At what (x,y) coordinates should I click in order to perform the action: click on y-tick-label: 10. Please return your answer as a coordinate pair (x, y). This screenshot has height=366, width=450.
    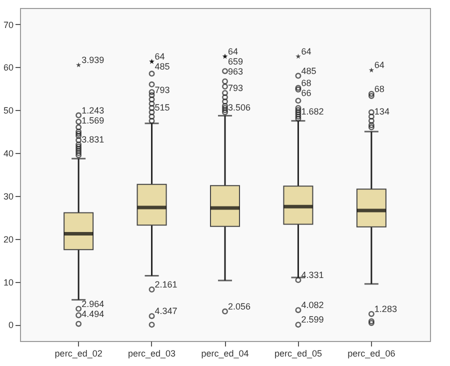
    Looking at the image, I should click on (8, 282).